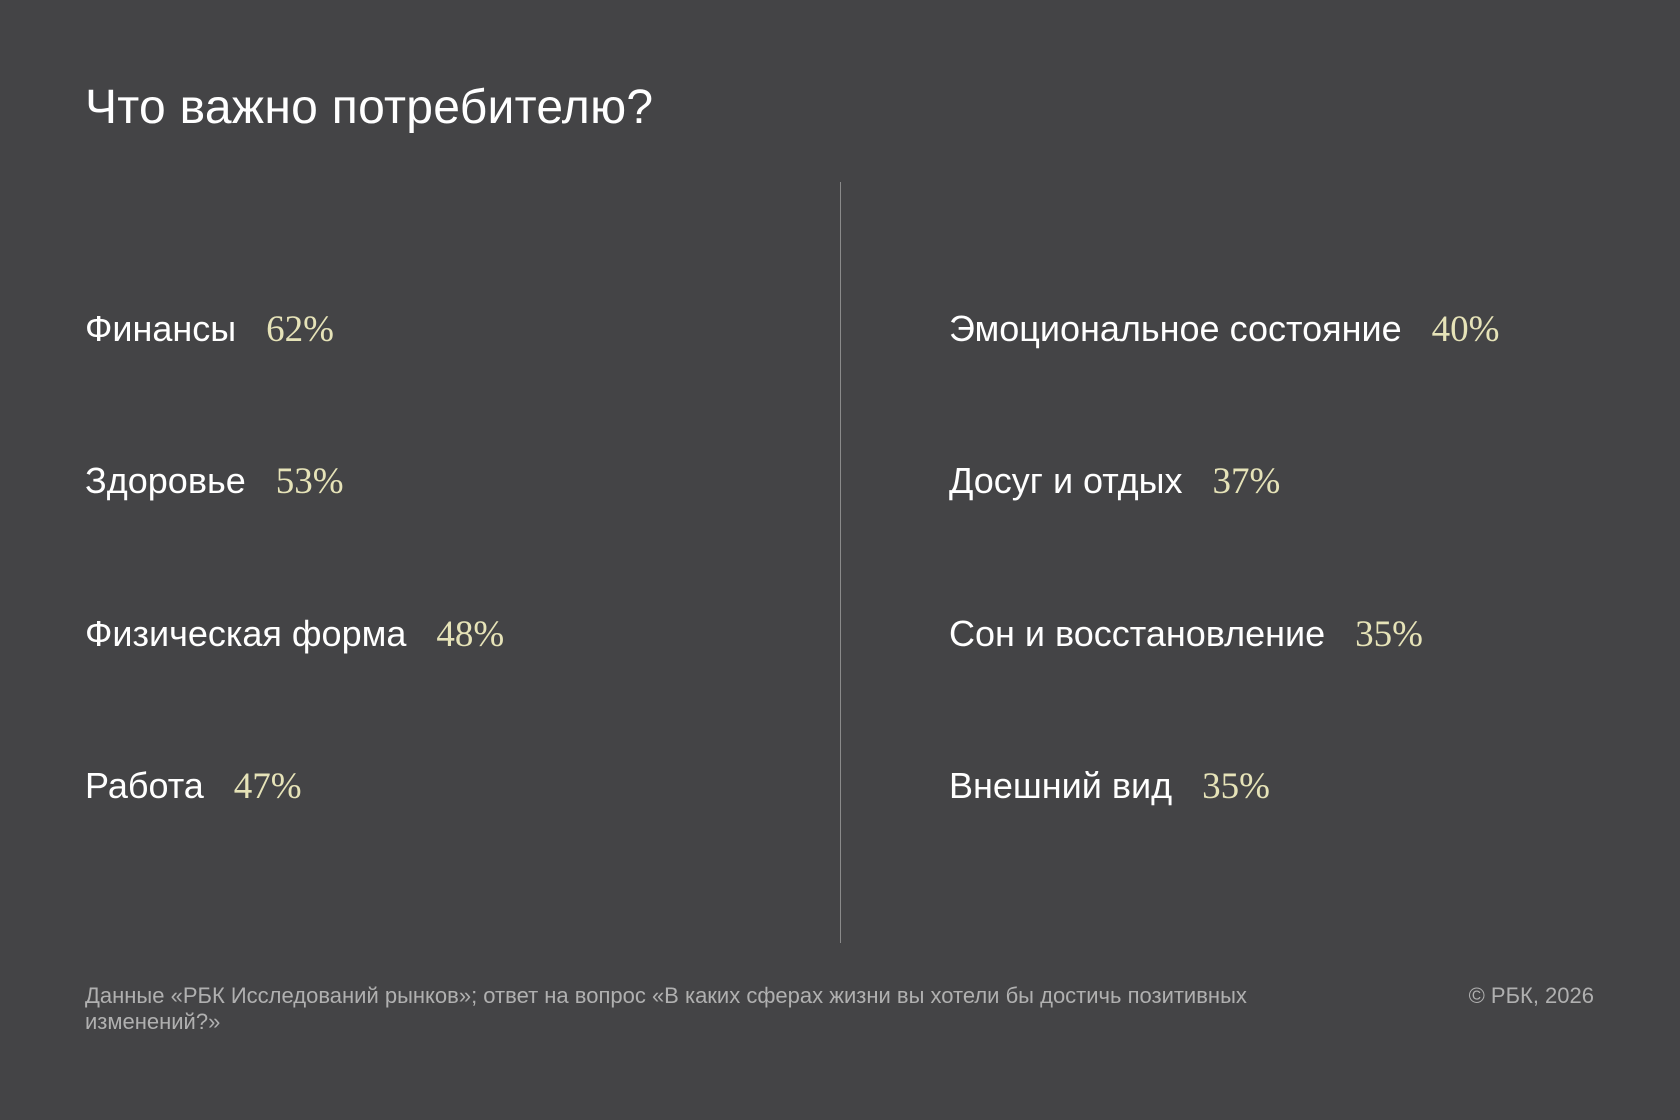 Image resolution: width=1680 pixels, height=1120 pixels. What do you see at coordinates (144, 785) in the screenshot?
I see `item-label: Работа` at bounding box center [144, 785].